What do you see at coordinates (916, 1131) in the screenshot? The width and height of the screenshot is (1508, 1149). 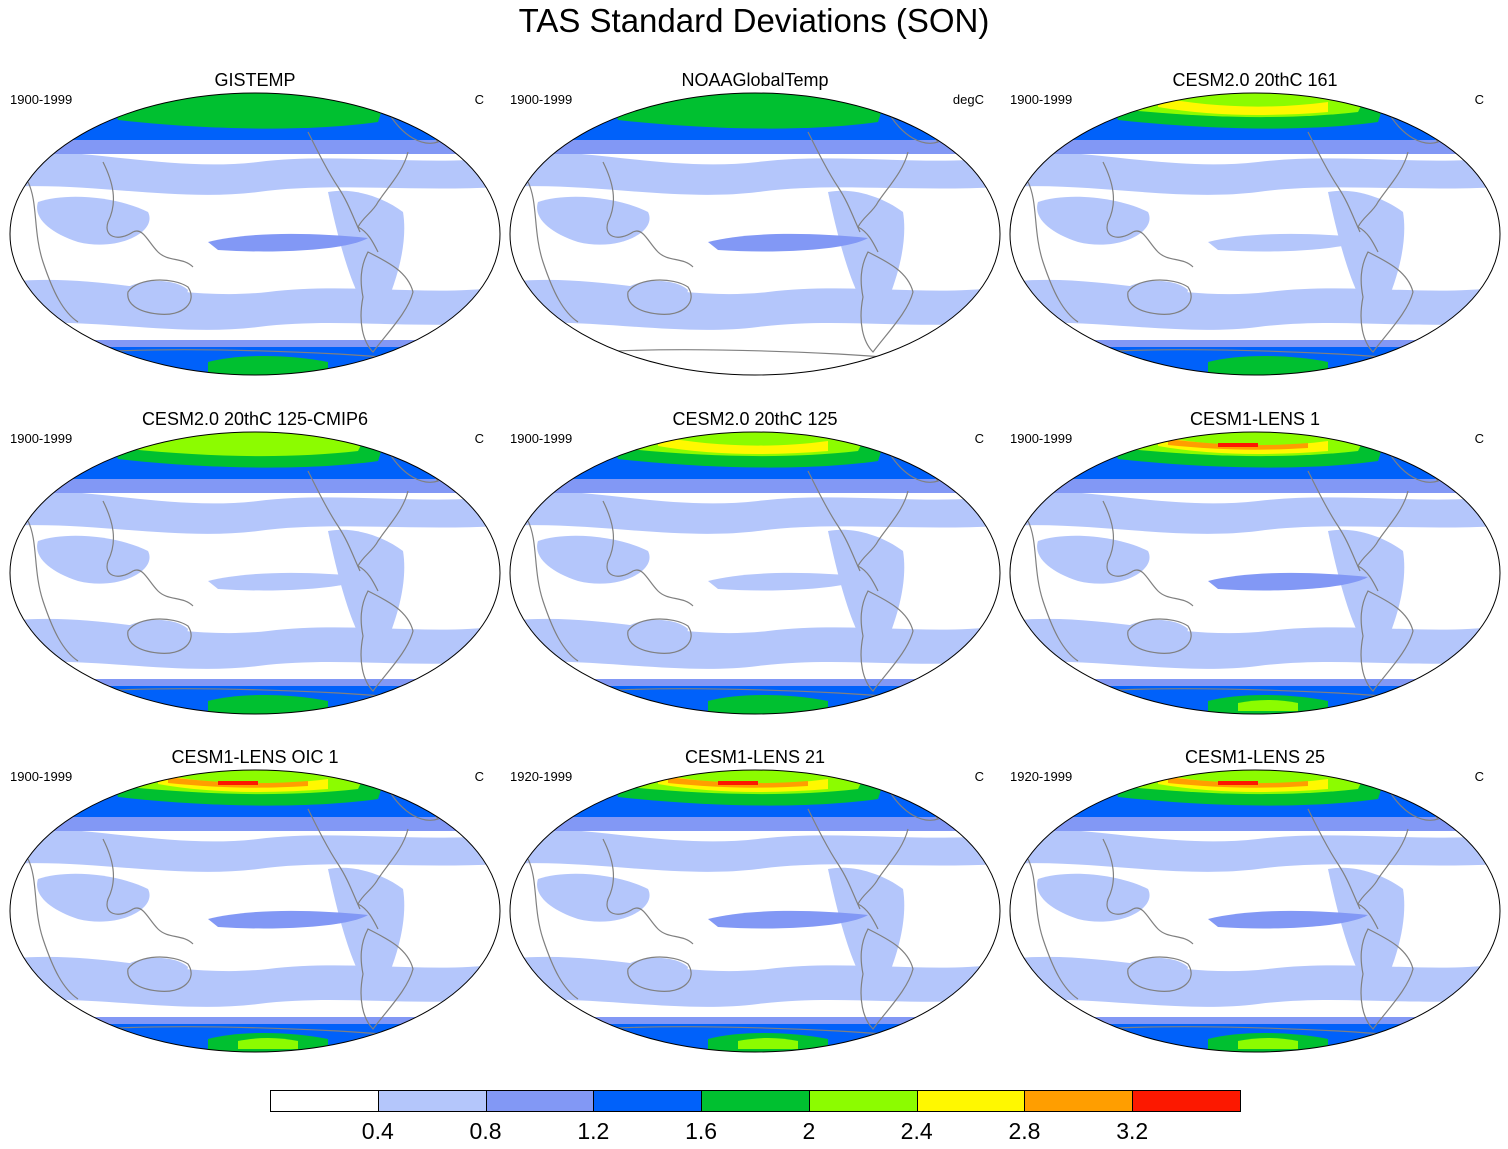 I see `colorbar-tick-label: 2.4` at bounding box center [916, 1131].